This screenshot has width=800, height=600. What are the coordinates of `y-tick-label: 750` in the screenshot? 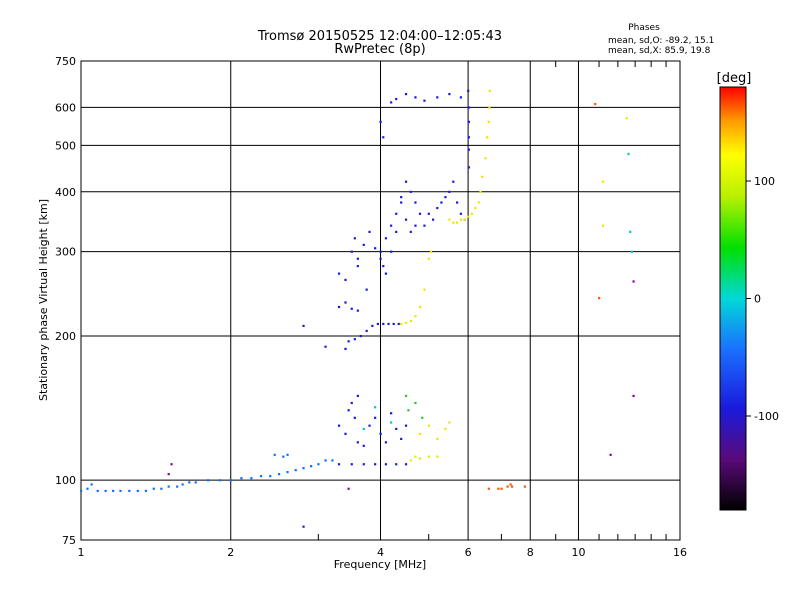 It's located at (65, 61).